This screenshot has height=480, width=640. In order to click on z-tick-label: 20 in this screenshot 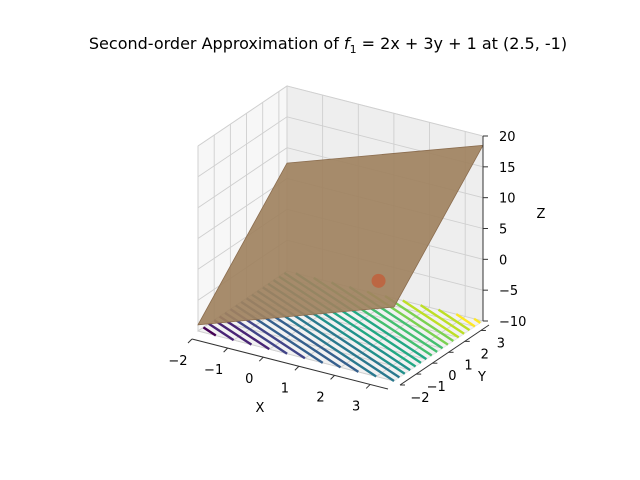, I will do `click(507, 137)`.